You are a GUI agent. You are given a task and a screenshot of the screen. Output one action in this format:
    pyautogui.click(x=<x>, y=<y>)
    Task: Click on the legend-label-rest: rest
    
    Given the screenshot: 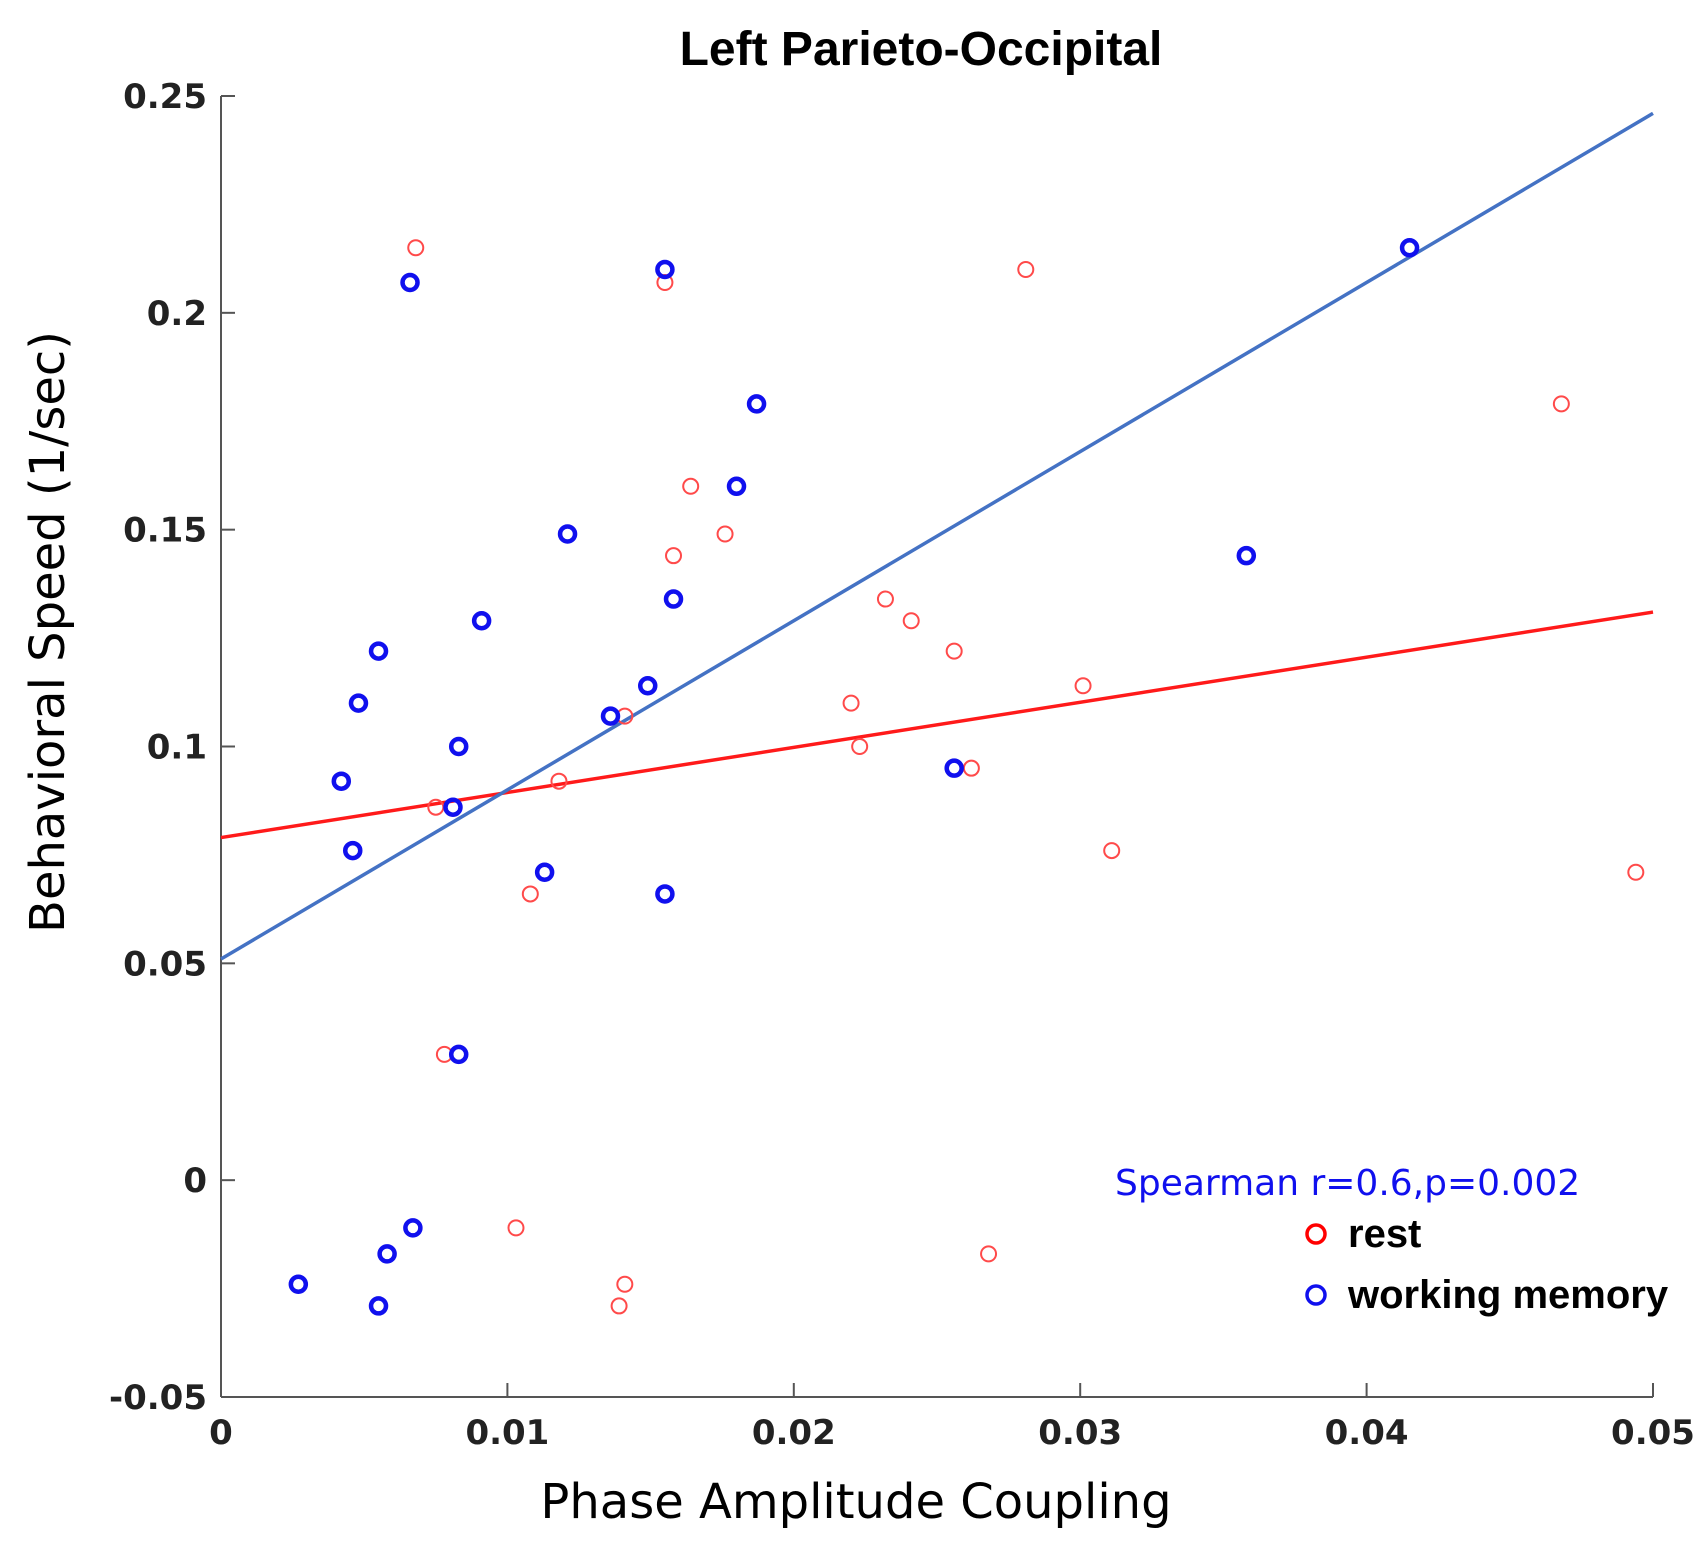 What is the action you would take?
    pyautogui.click(x=1384, y=1234)
    